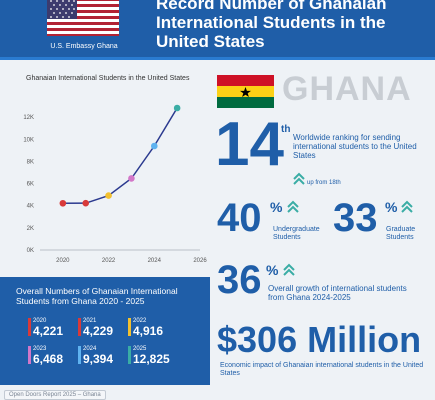 The image size is (435, 400). I want to click on grad-label: Graduate Students, so click(401, 233).